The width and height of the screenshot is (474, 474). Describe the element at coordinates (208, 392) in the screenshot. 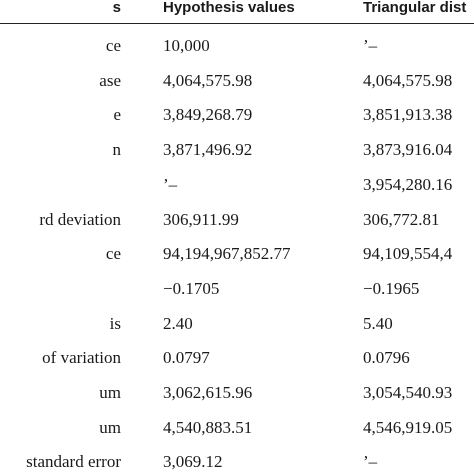

I see `cell-value: 3,062,615.96` at that location.